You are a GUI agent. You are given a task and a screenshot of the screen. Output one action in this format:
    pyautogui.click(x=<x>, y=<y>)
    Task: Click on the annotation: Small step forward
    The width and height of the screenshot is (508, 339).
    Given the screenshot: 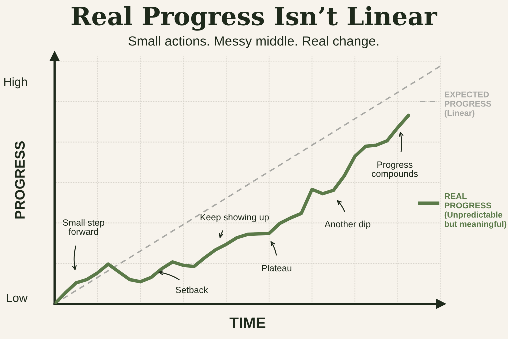 What is the action you would take?
    pyautogui.click(x=84, y=227)
    